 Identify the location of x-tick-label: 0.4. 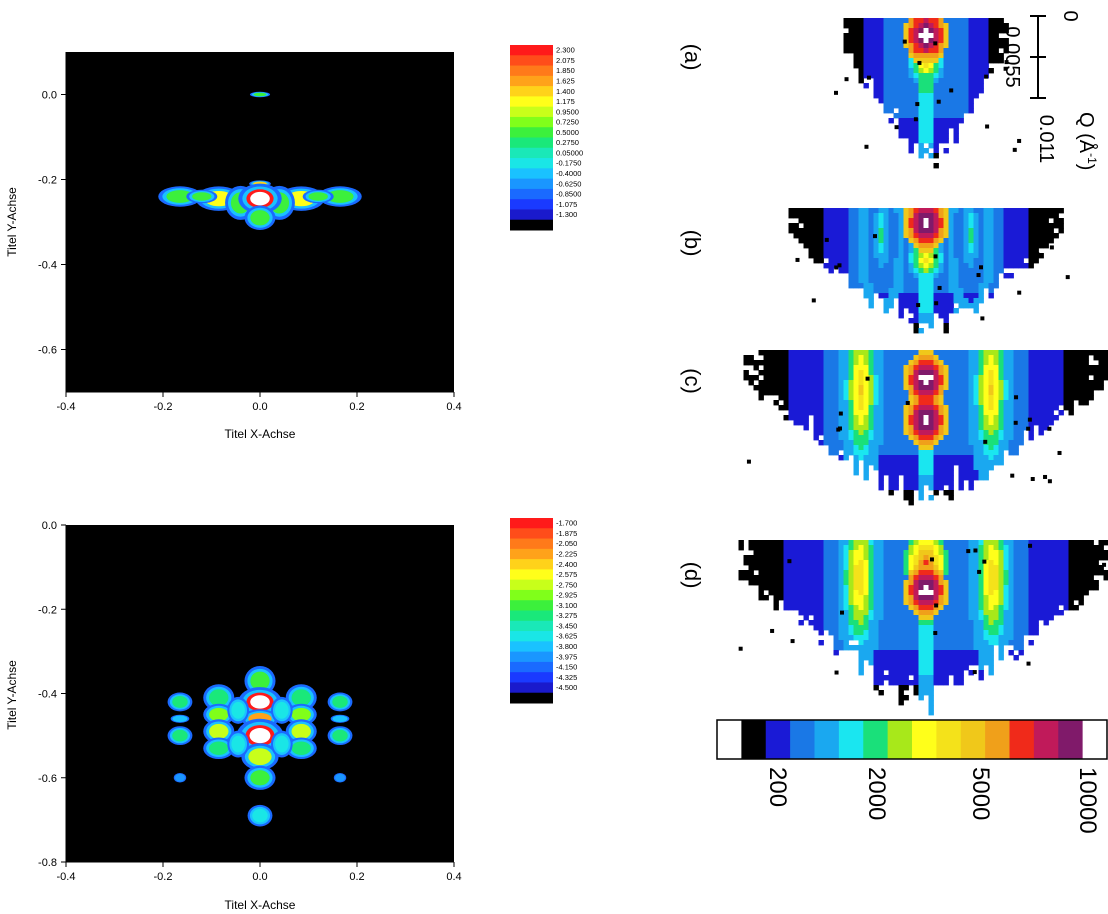
(453, 407).